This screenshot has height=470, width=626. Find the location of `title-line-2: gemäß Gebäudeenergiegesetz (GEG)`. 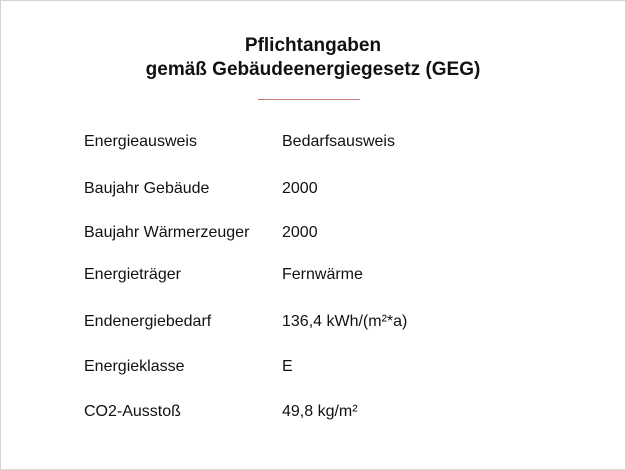

title-line-2: gemäß Gebäudeenergiegesetz (GEG) is located at coordinates (313, 69).